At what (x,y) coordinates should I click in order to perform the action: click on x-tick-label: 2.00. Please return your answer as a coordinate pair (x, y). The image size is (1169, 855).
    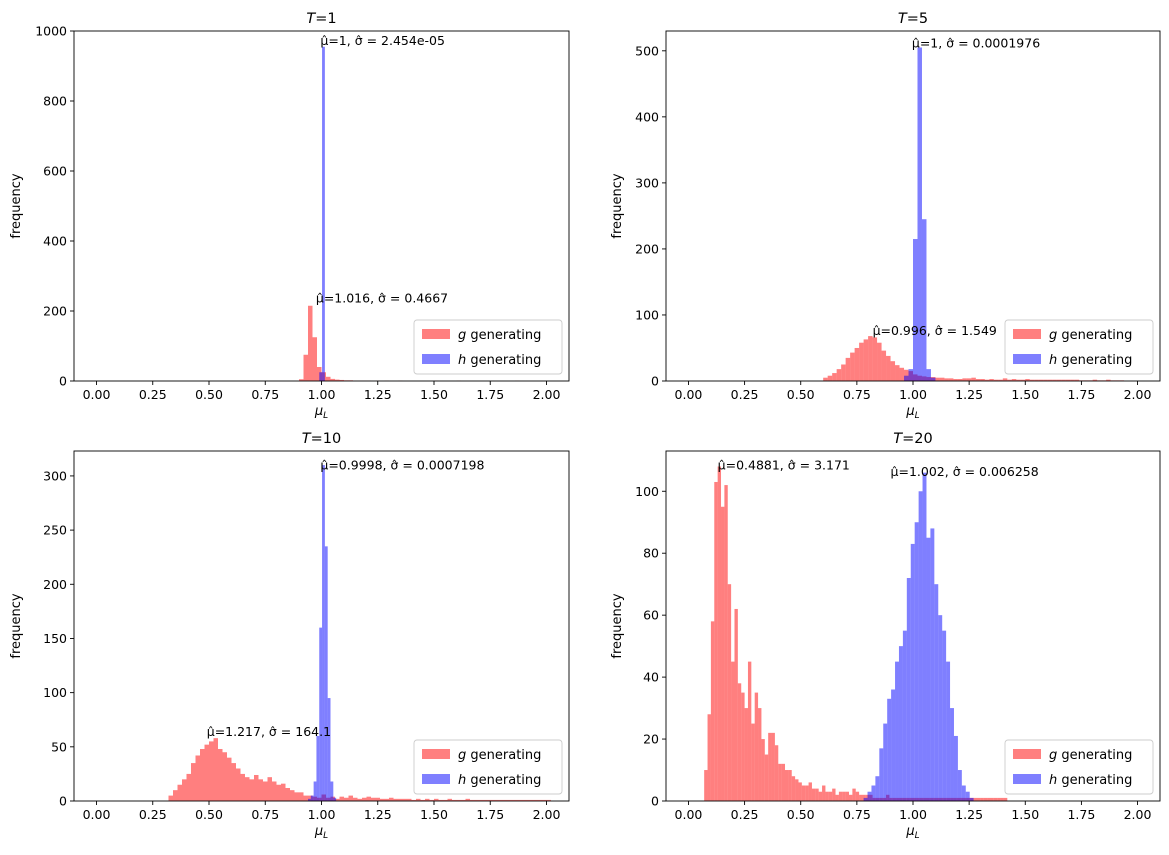
    Looking at the image, I should click on (1138, 814).